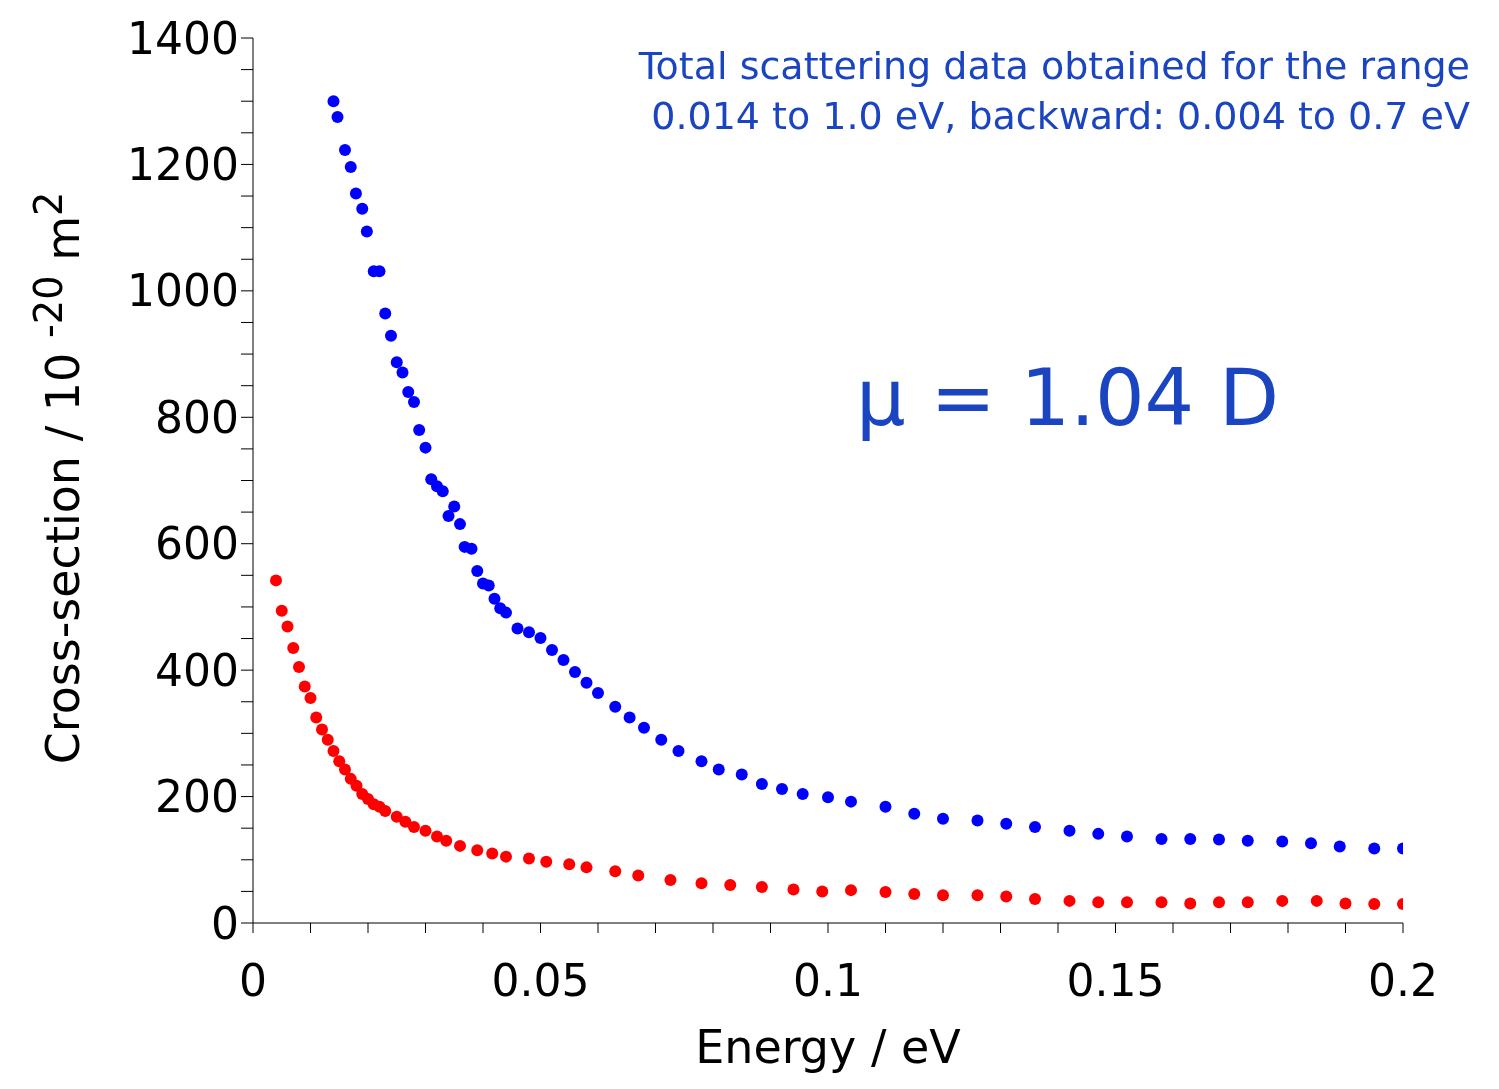 The image size is (1499, 1089). What do you see at coordinates (1403, 981) in the screenshot?
I see `x-tick-label: 0.2` at bounding box center [1403, 981].